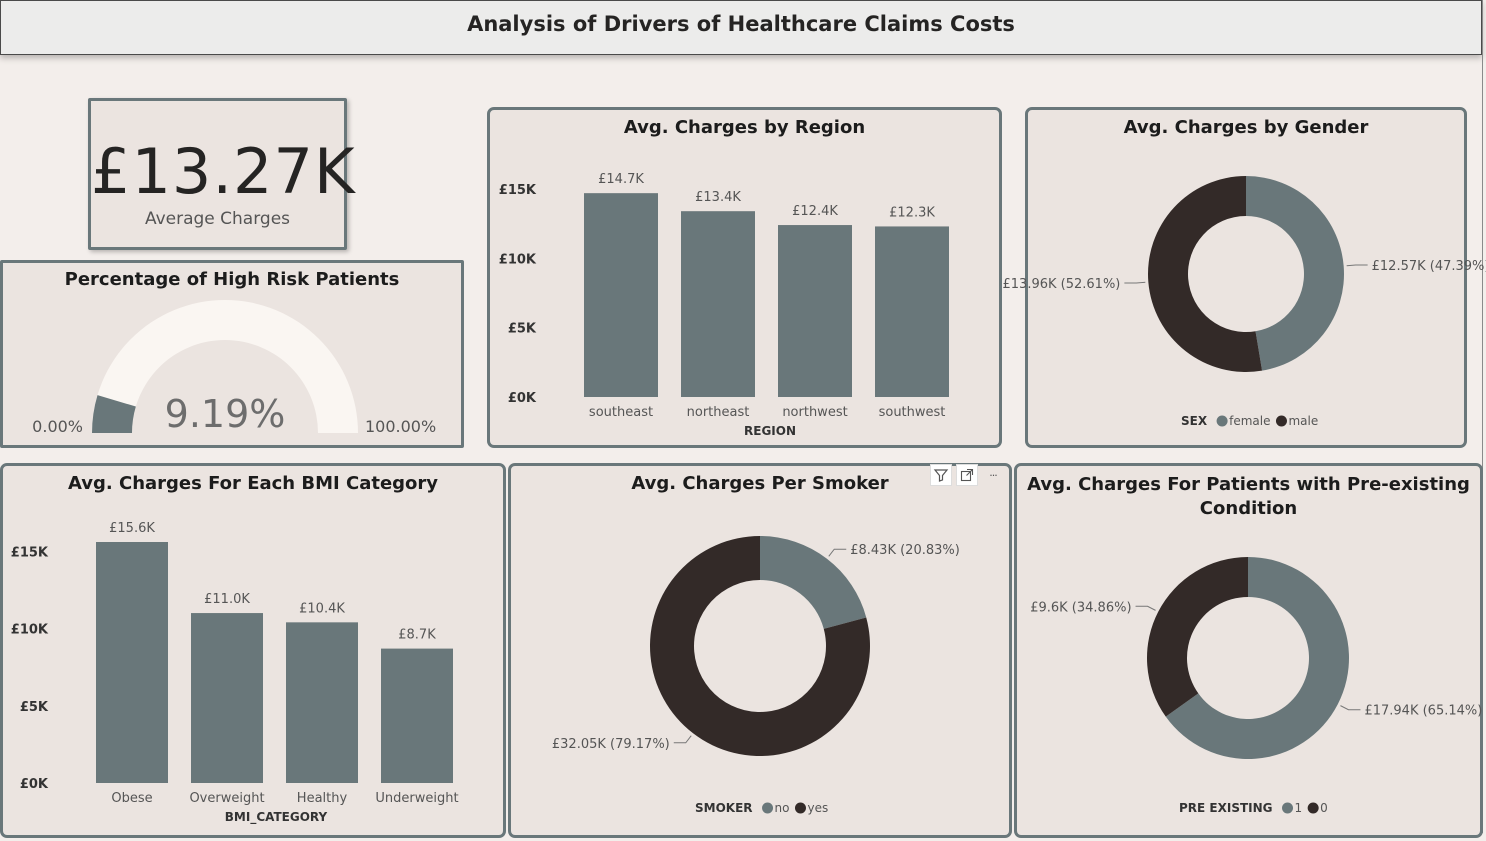 This screenshot has width=1486, height=841. What do you see at coordinates (322, 702) in the screenshot?
I see `bar-healthy` at bounding box center [322, 702].